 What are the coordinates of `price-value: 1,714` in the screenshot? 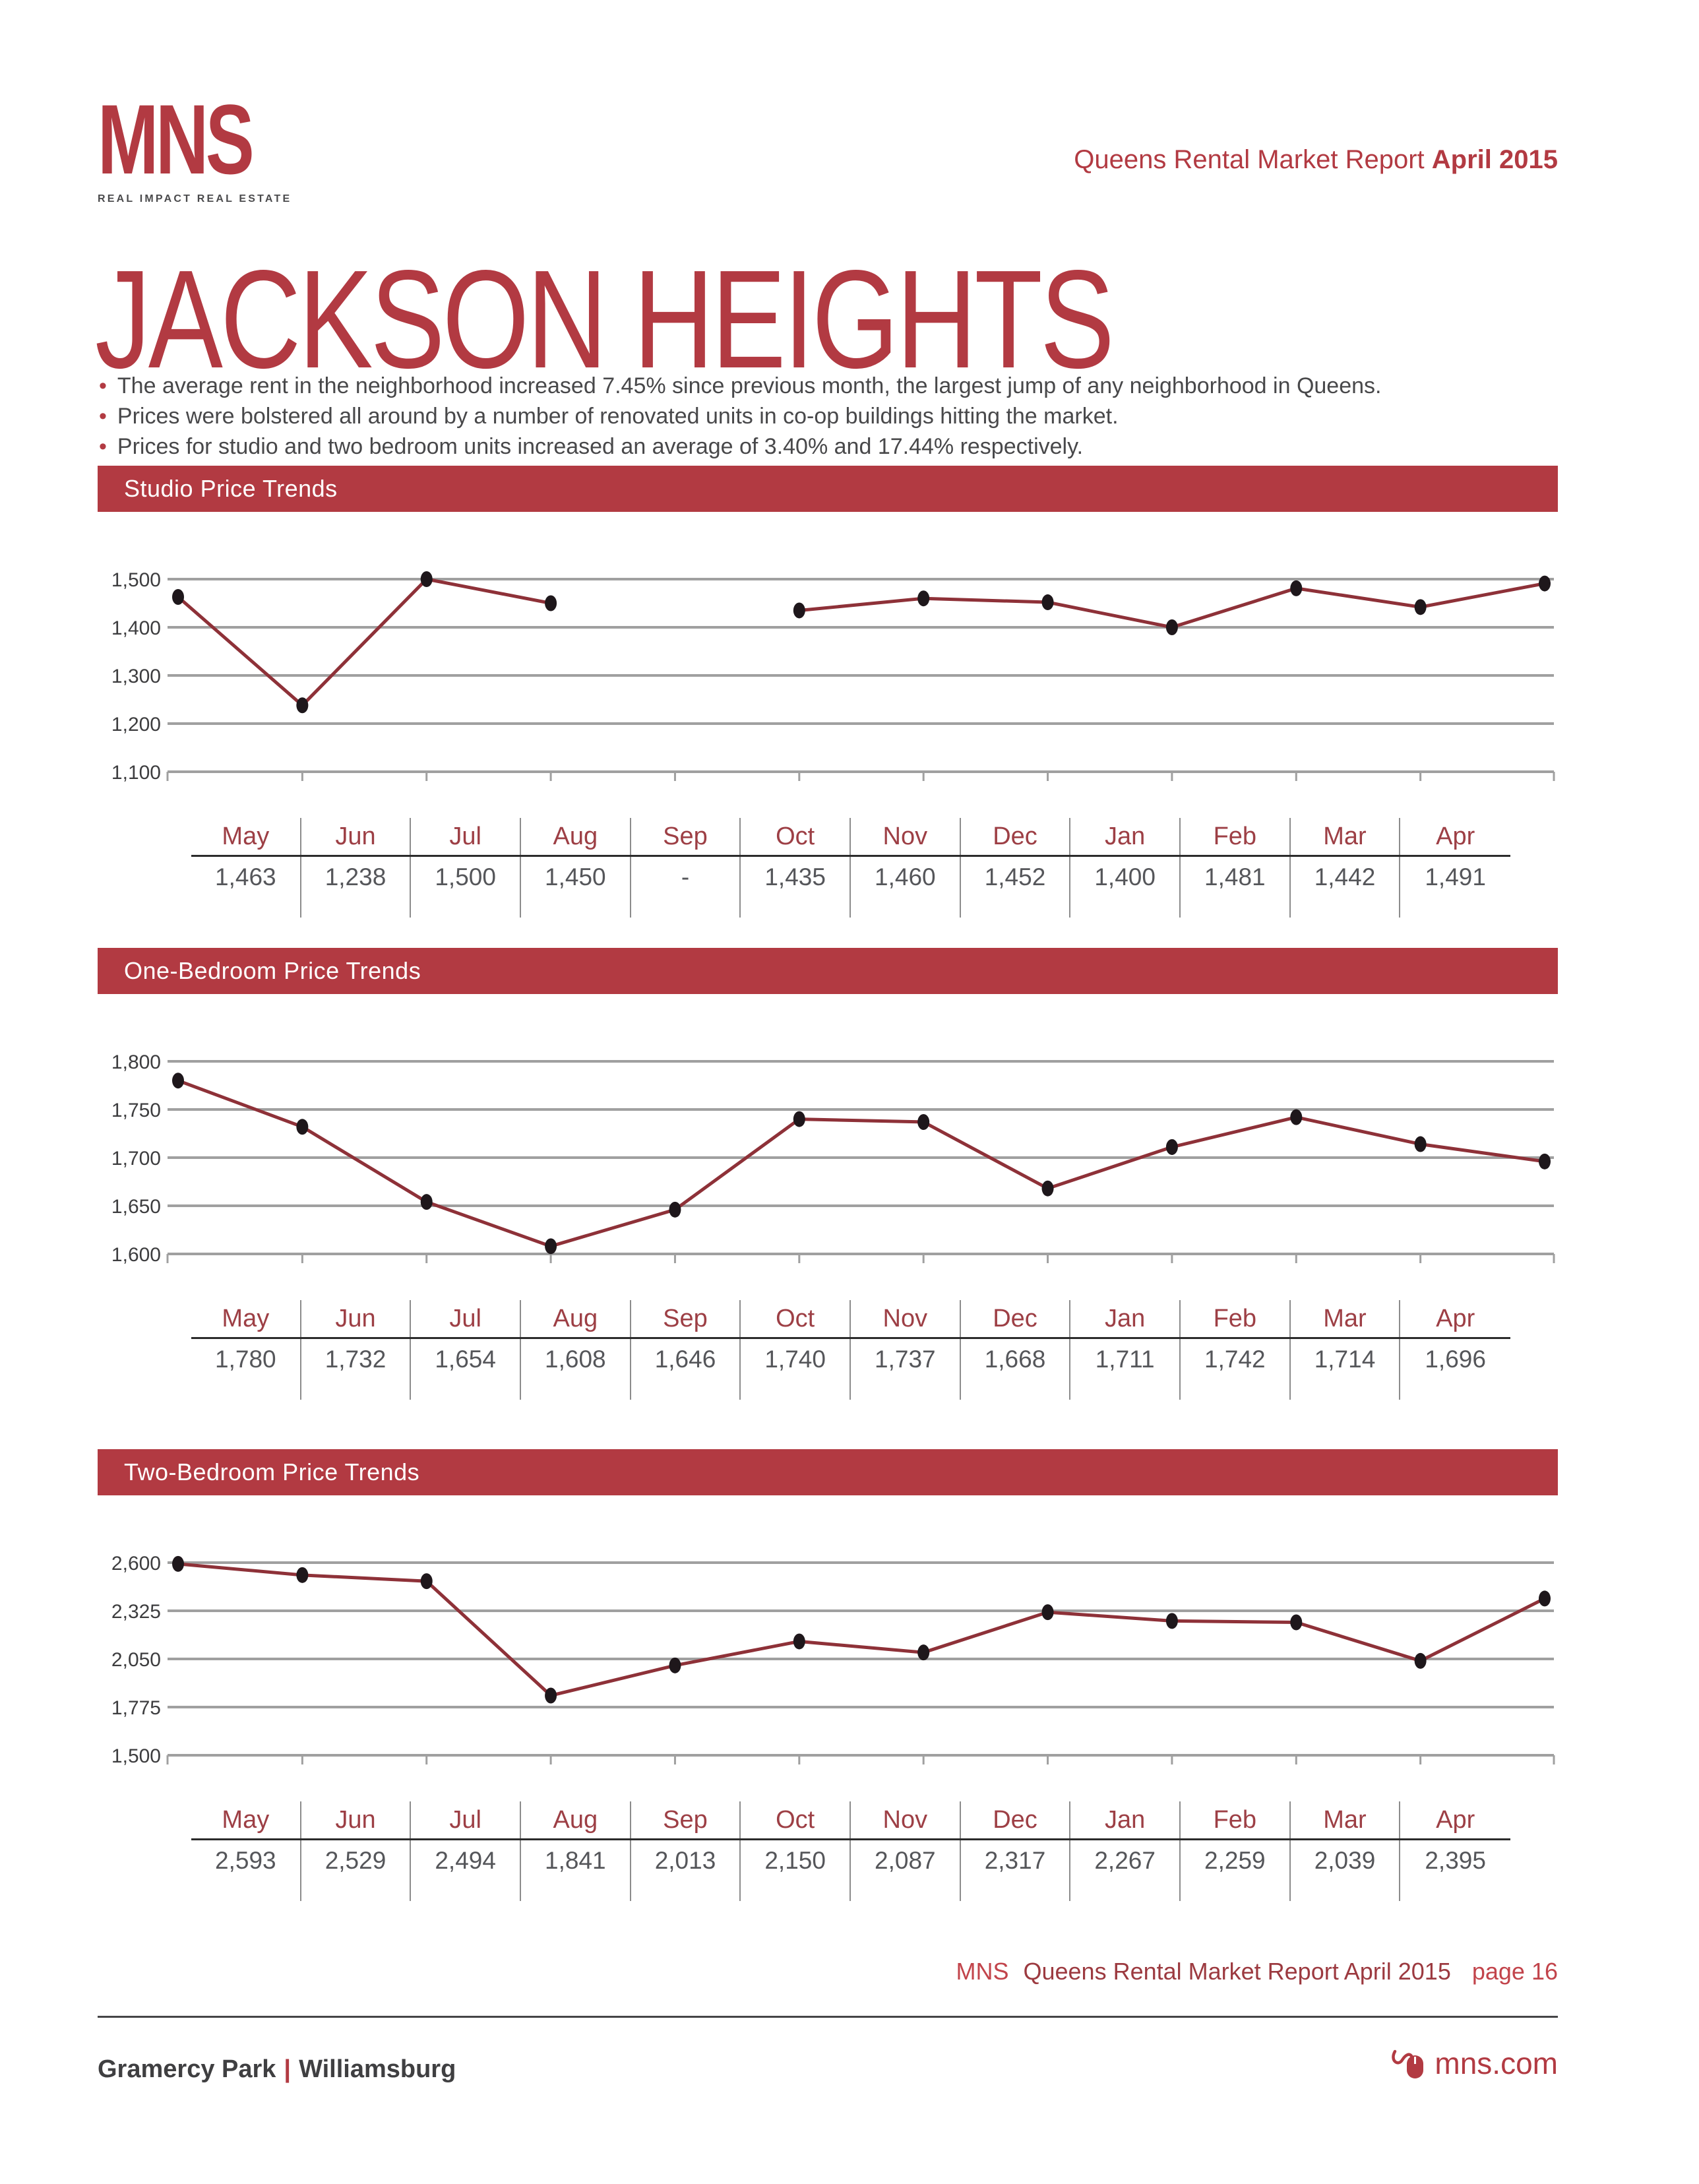 It's located at (1346, 1369).